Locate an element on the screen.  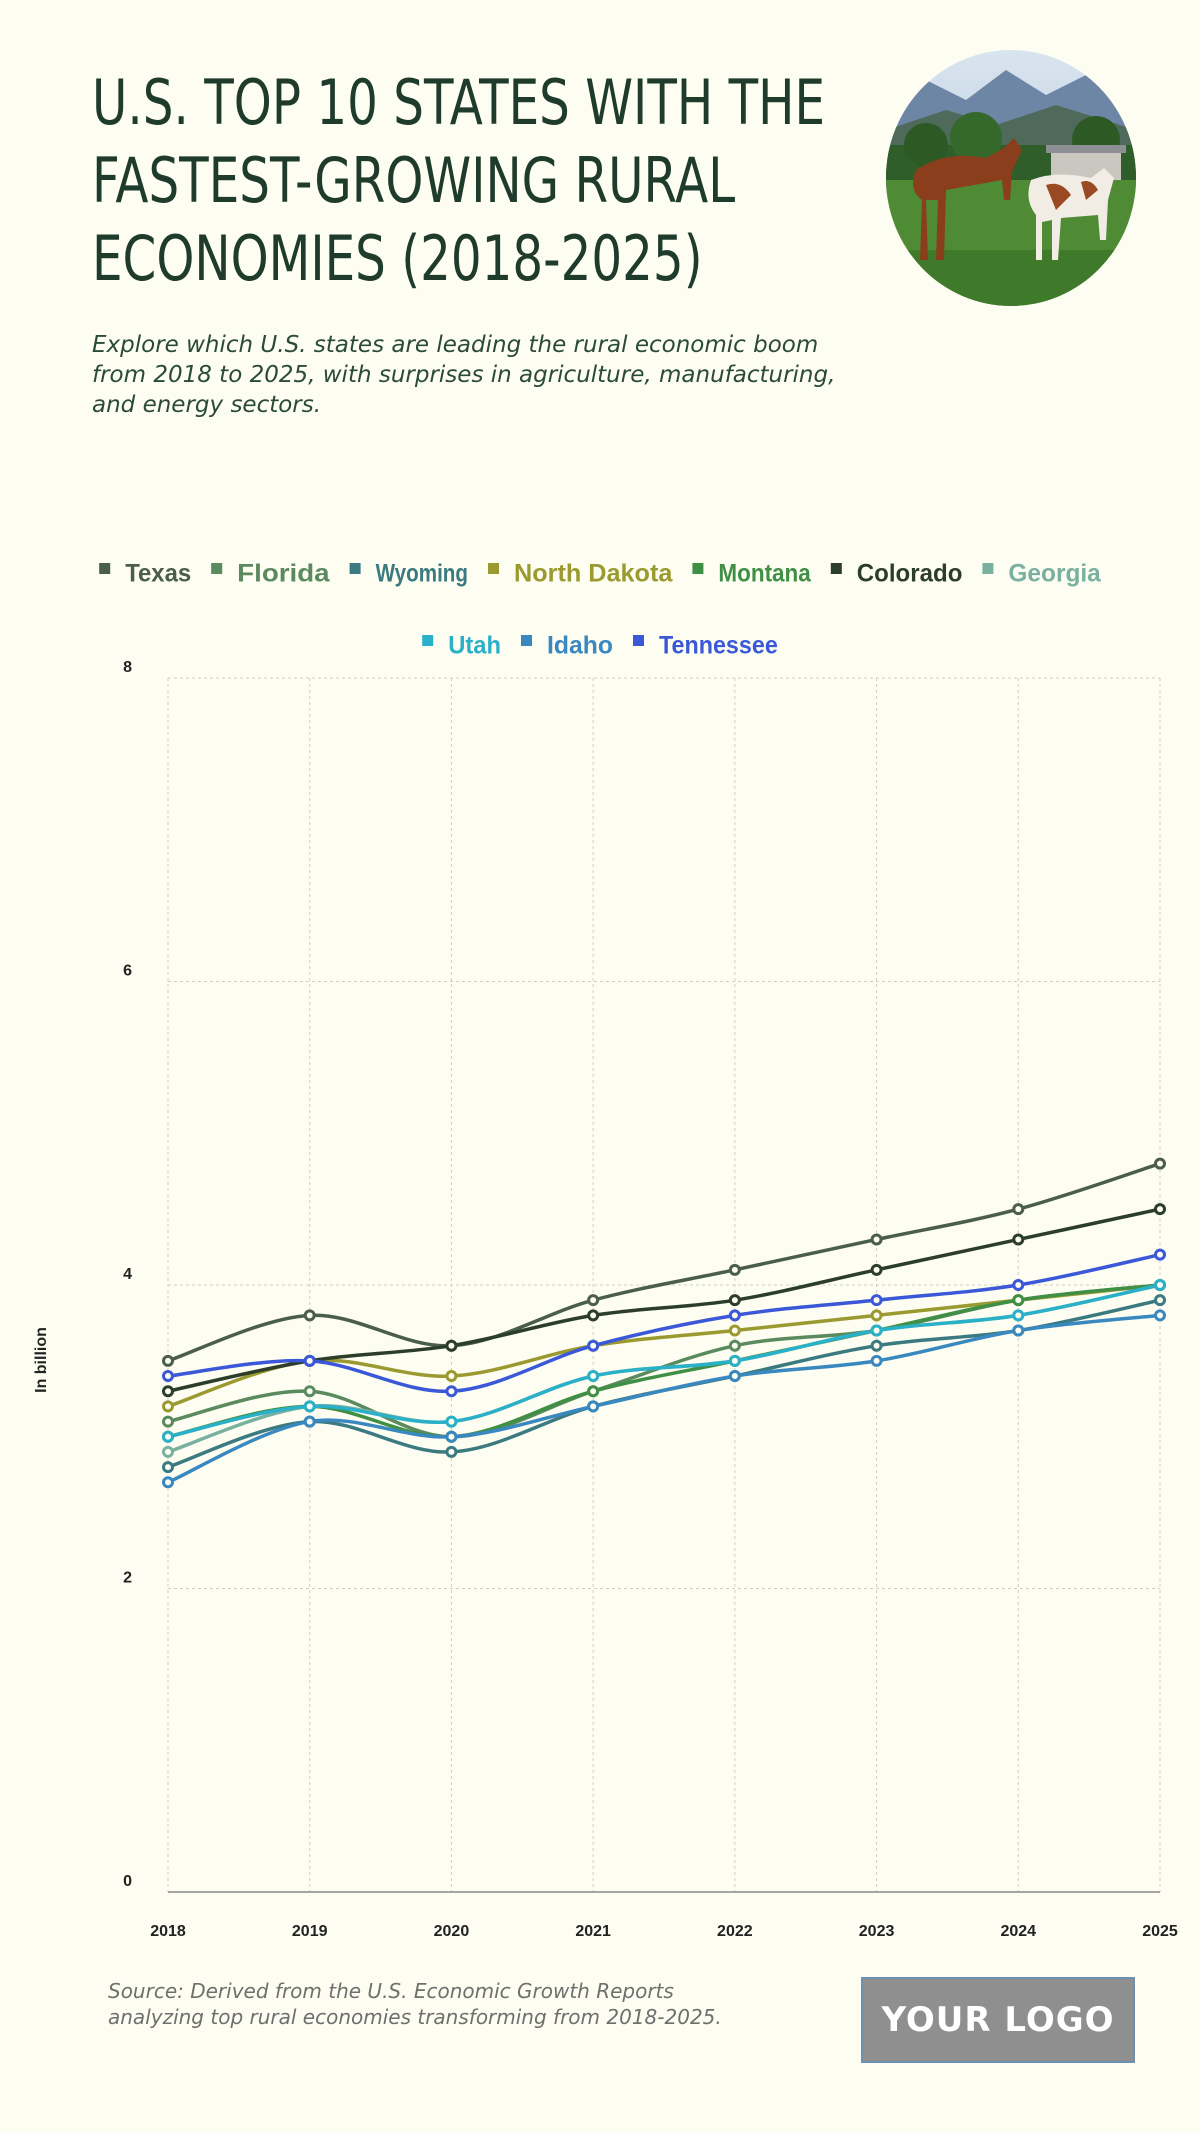
legend-item: Idaho is located at coordinates (567, 646).